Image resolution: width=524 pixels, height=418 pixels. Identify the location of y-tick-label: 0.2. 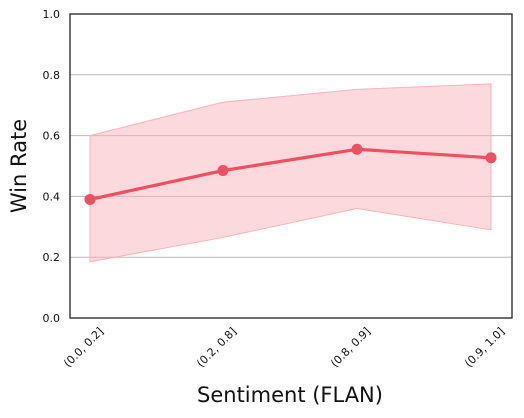
(52, 257).